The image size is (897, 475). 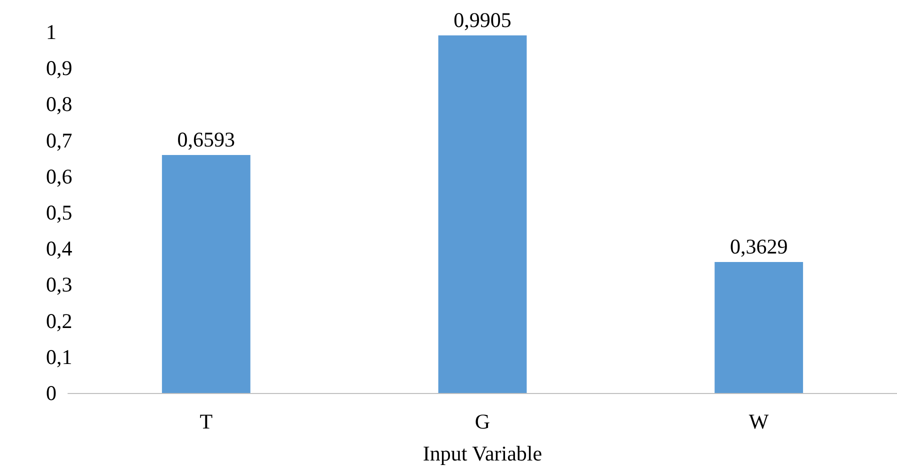 What do you see at coordinates (482, 422) in the screenshot?
I see `x-tick-label: G` at bounding box center [482, 422].